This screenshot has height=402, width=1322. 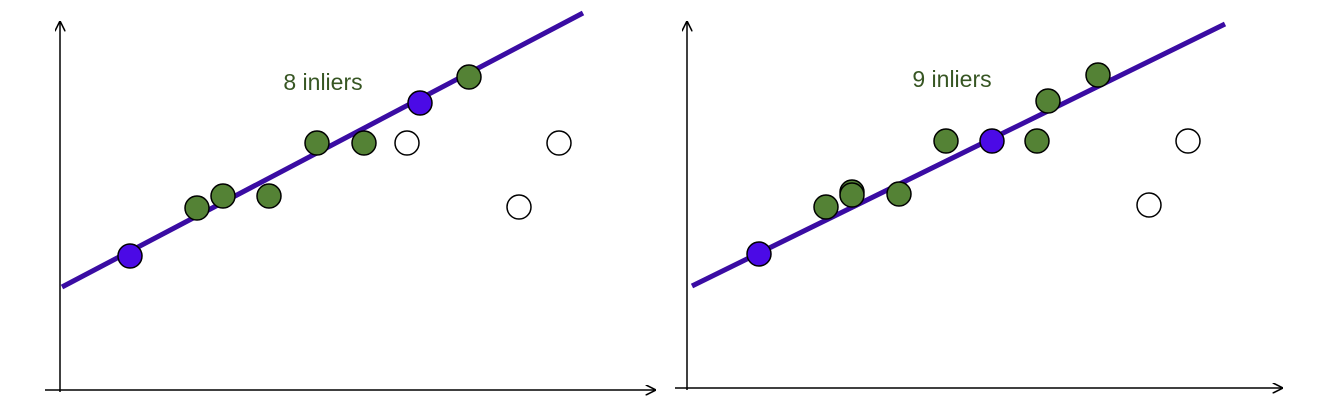 I want to click on inlier-count: 8 inliers, so click(x=322, y=82).